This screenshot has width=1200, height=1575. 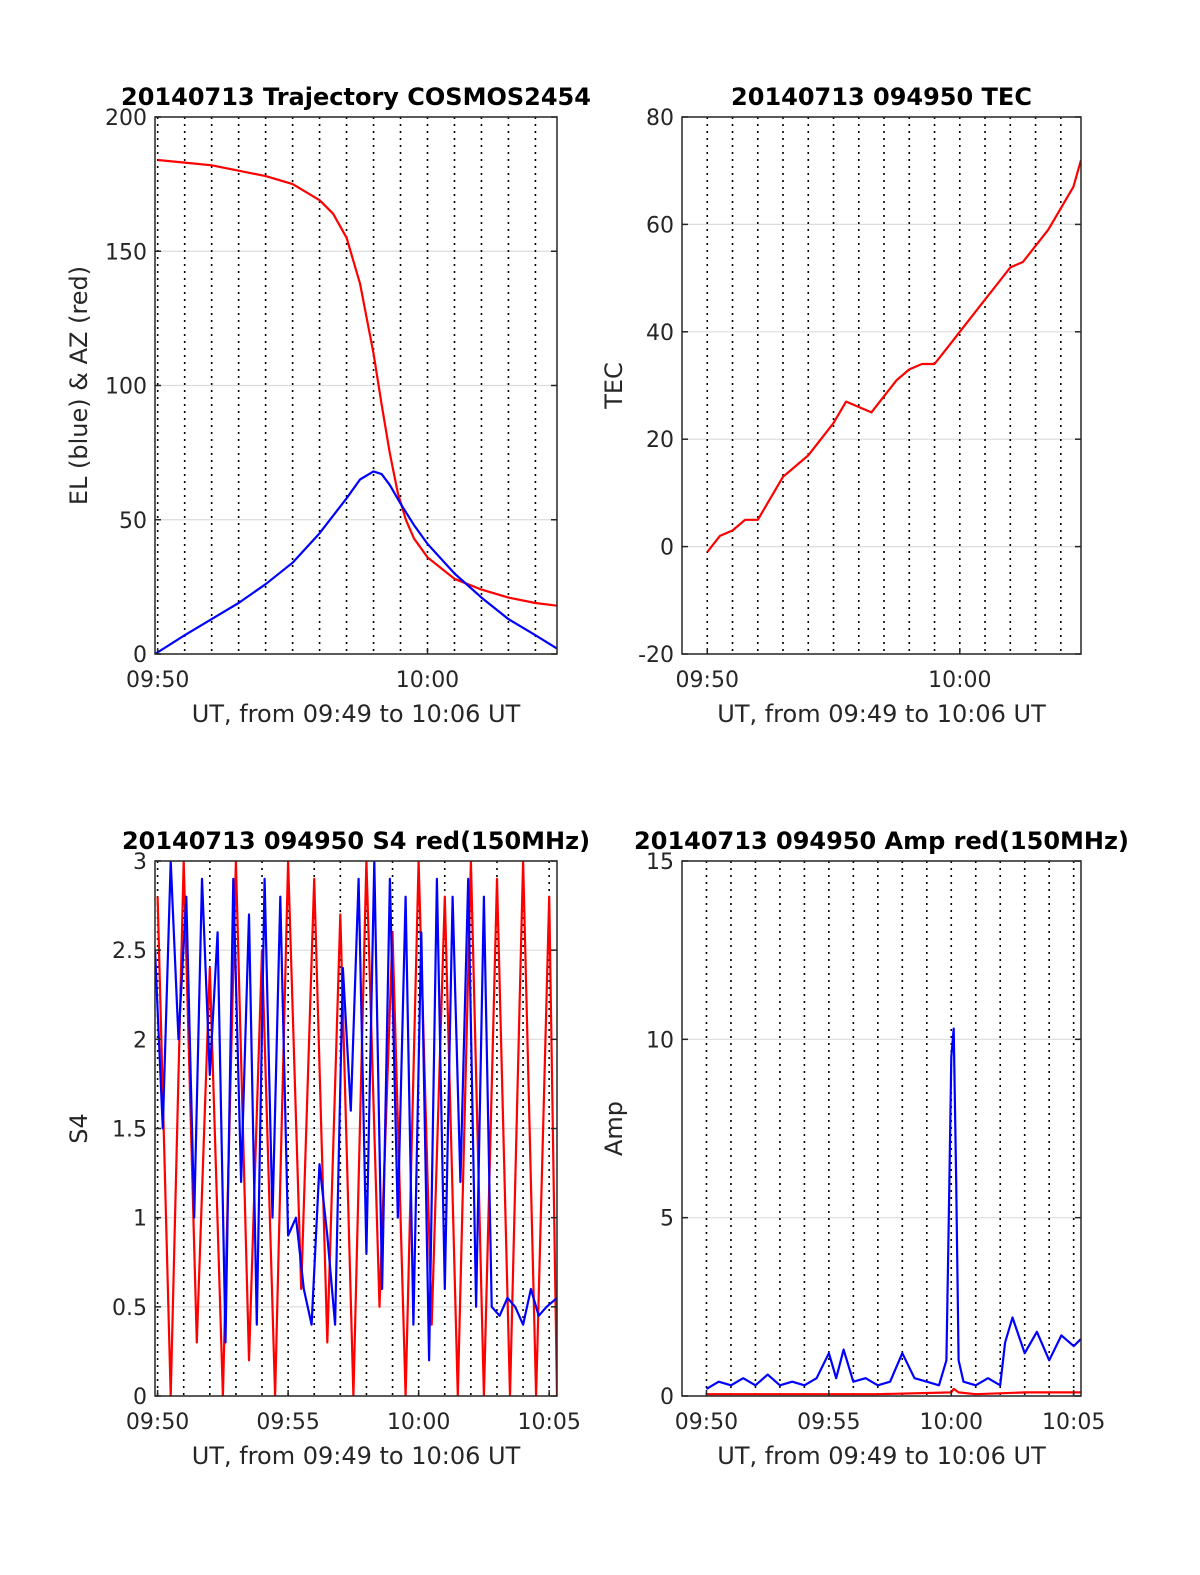 I want to click on y-tick-label-4: 200, so click(x=126, y=118).